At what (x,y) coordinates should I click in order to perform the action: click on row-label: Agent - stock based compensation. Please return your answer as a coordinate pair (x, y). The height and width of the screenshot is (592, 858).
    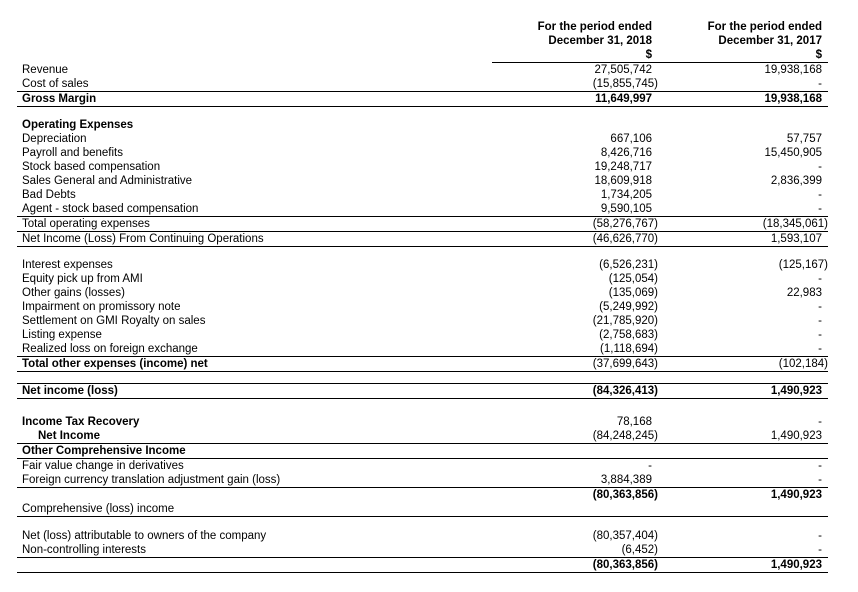
    Looking at the image, I should click on (254, 209).